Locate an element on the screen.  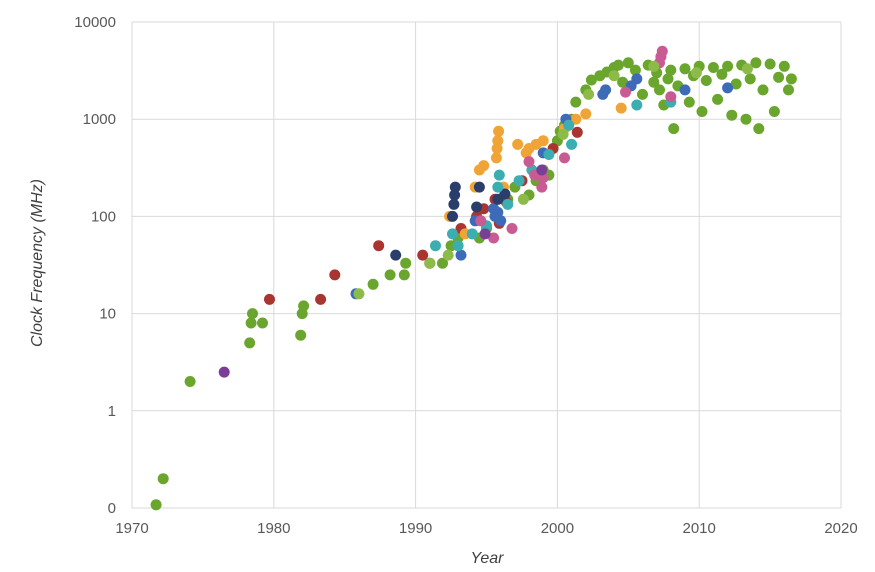
y-tick-label: 0 is located at coordinates (112, 508).